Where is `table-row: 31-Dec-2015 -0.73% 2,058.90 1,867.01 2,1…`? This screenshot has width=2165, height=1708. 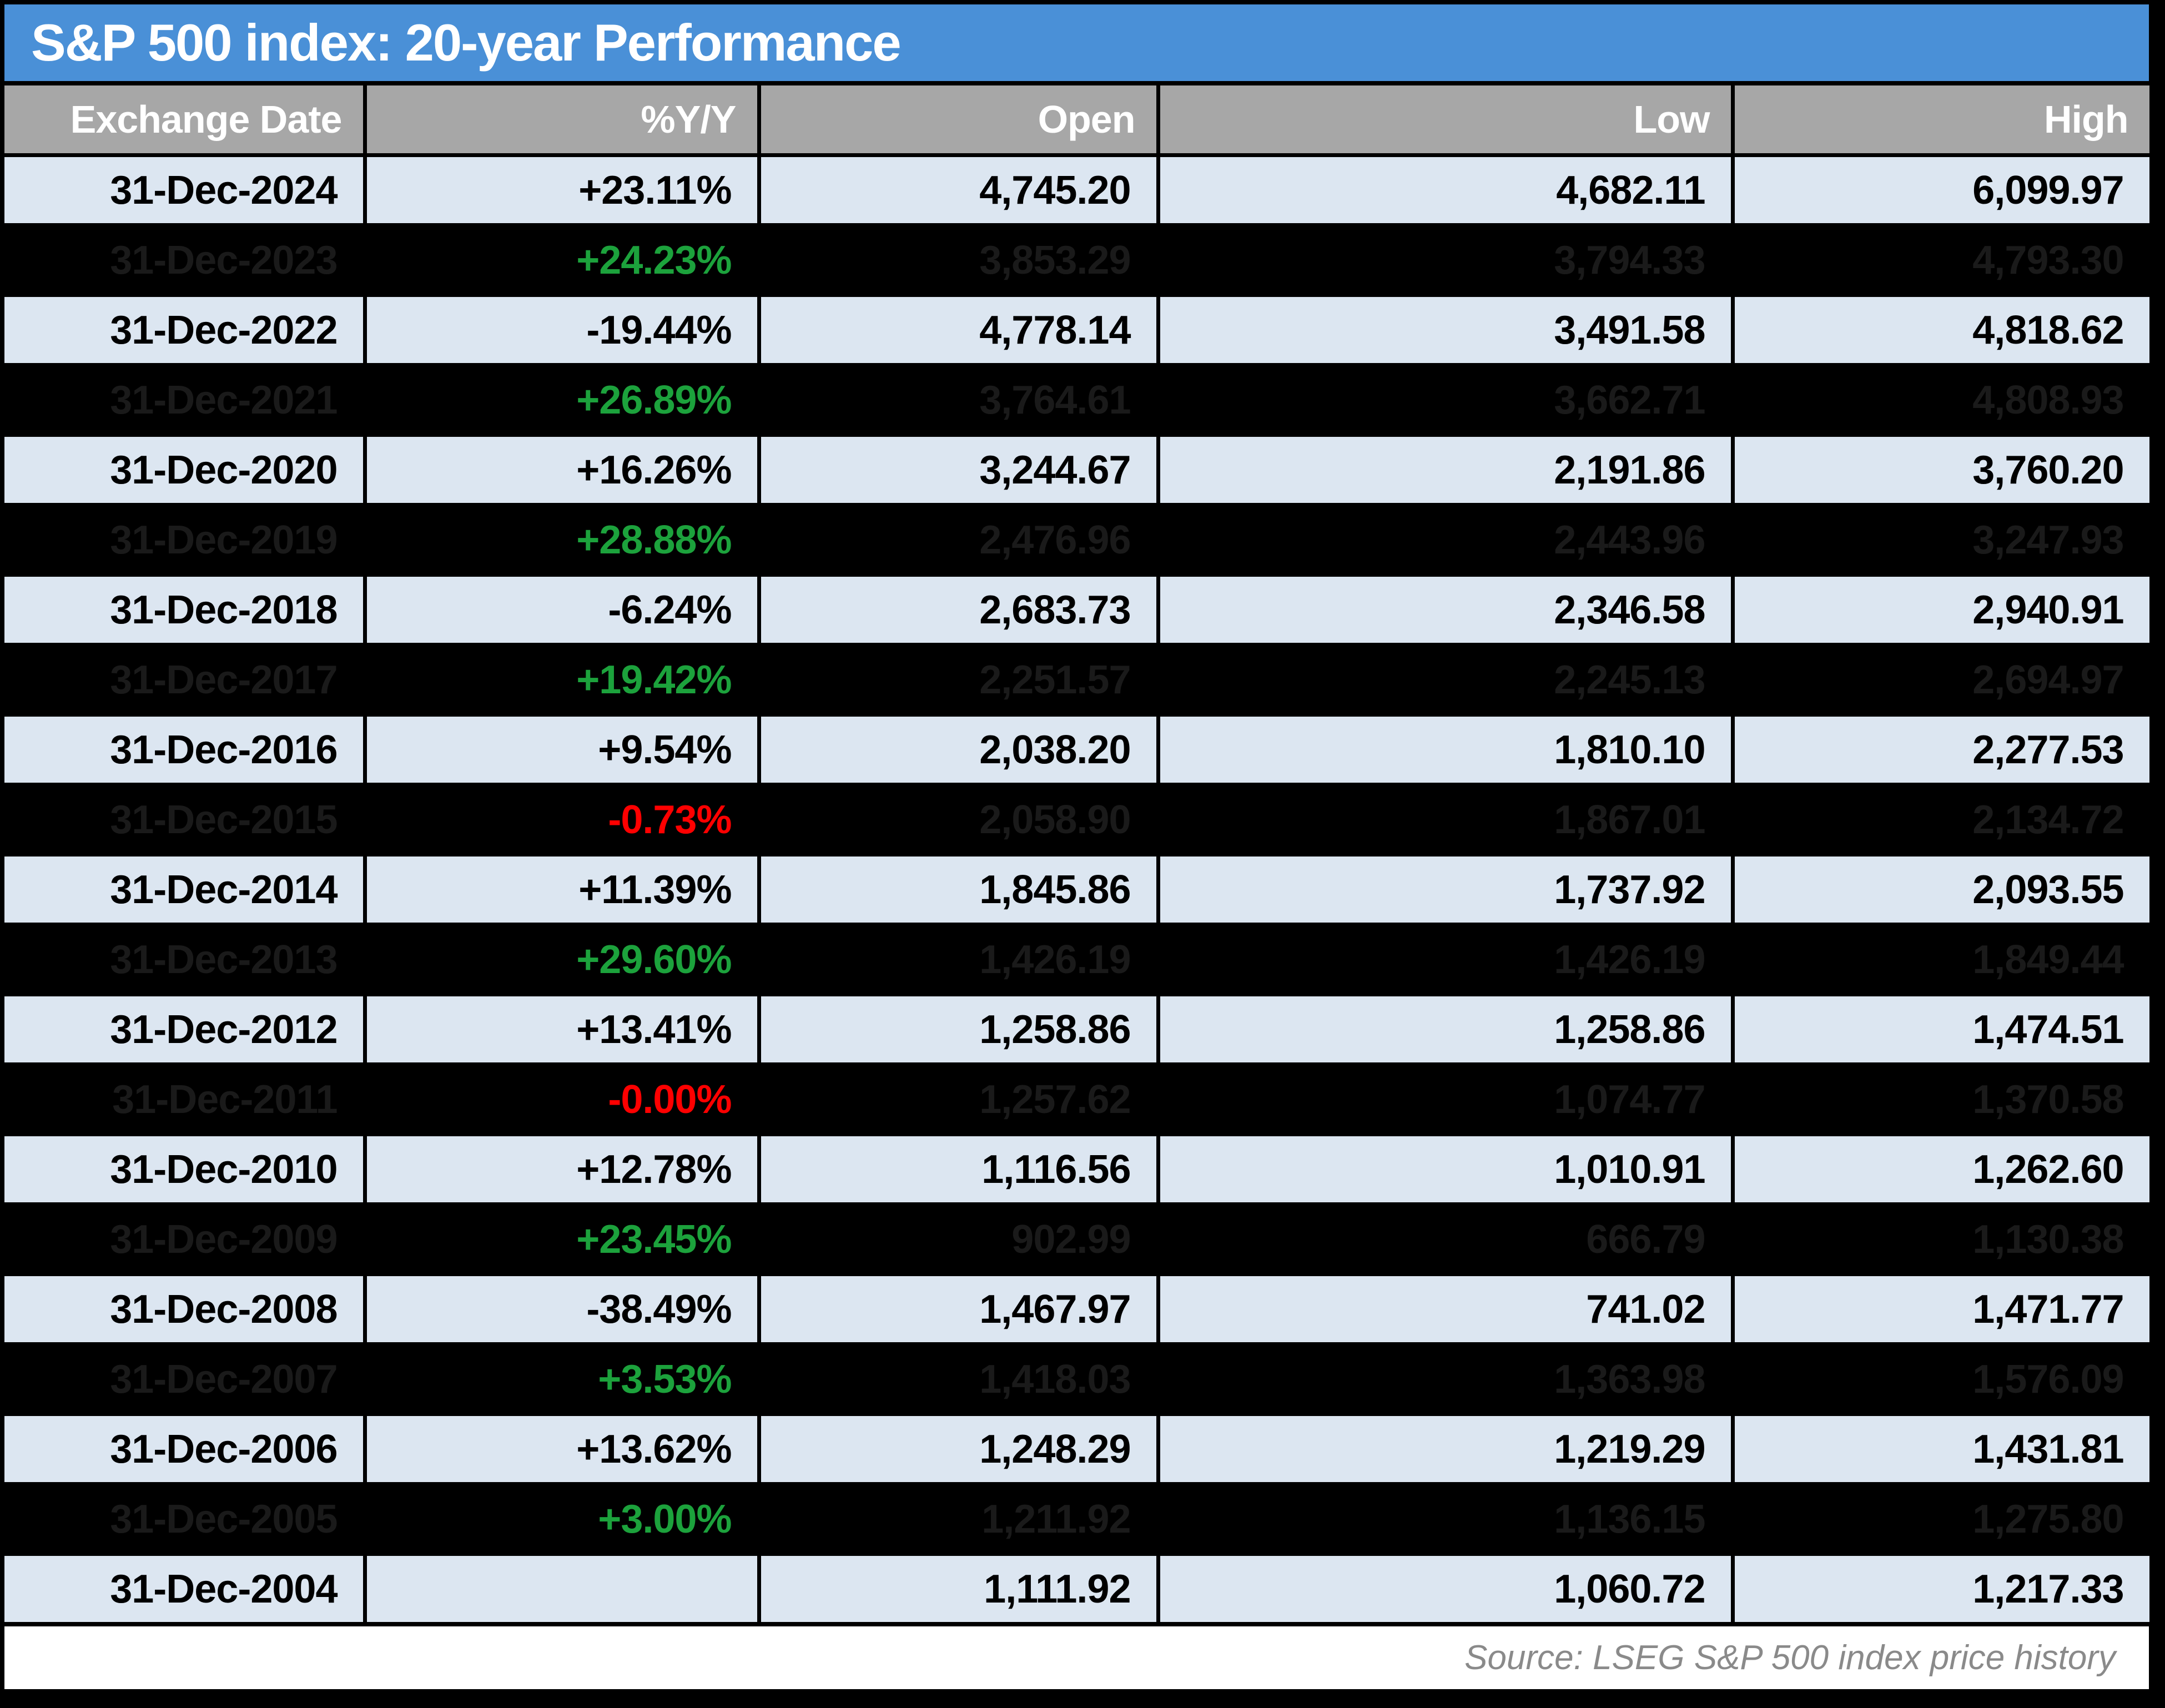
table-row: 31-Dec-2015 -0.73% 2,058.90 1,867.01 2,1… is located at coordinates (1076, 819).